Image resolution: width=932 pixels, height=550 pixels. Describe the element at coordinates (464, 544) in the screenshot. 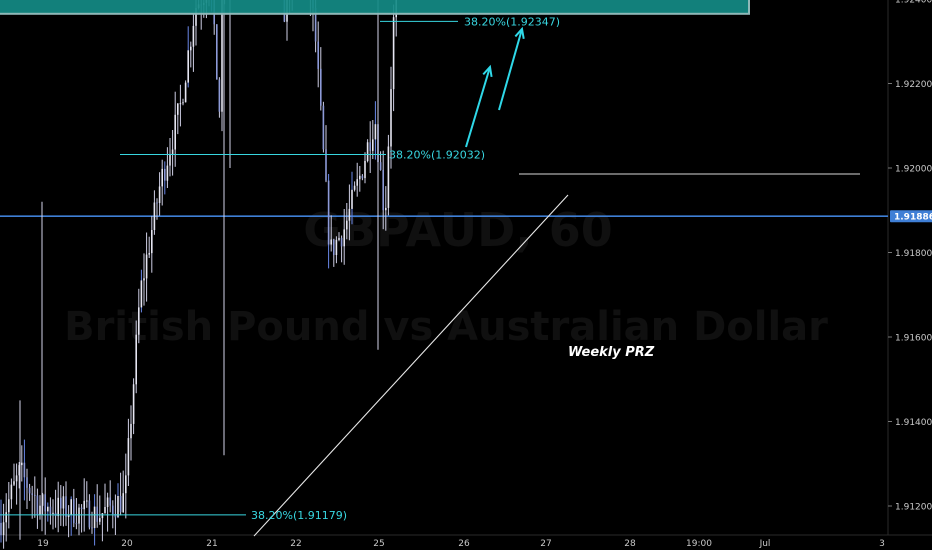

I see `x-tick-label: 26` at that location.